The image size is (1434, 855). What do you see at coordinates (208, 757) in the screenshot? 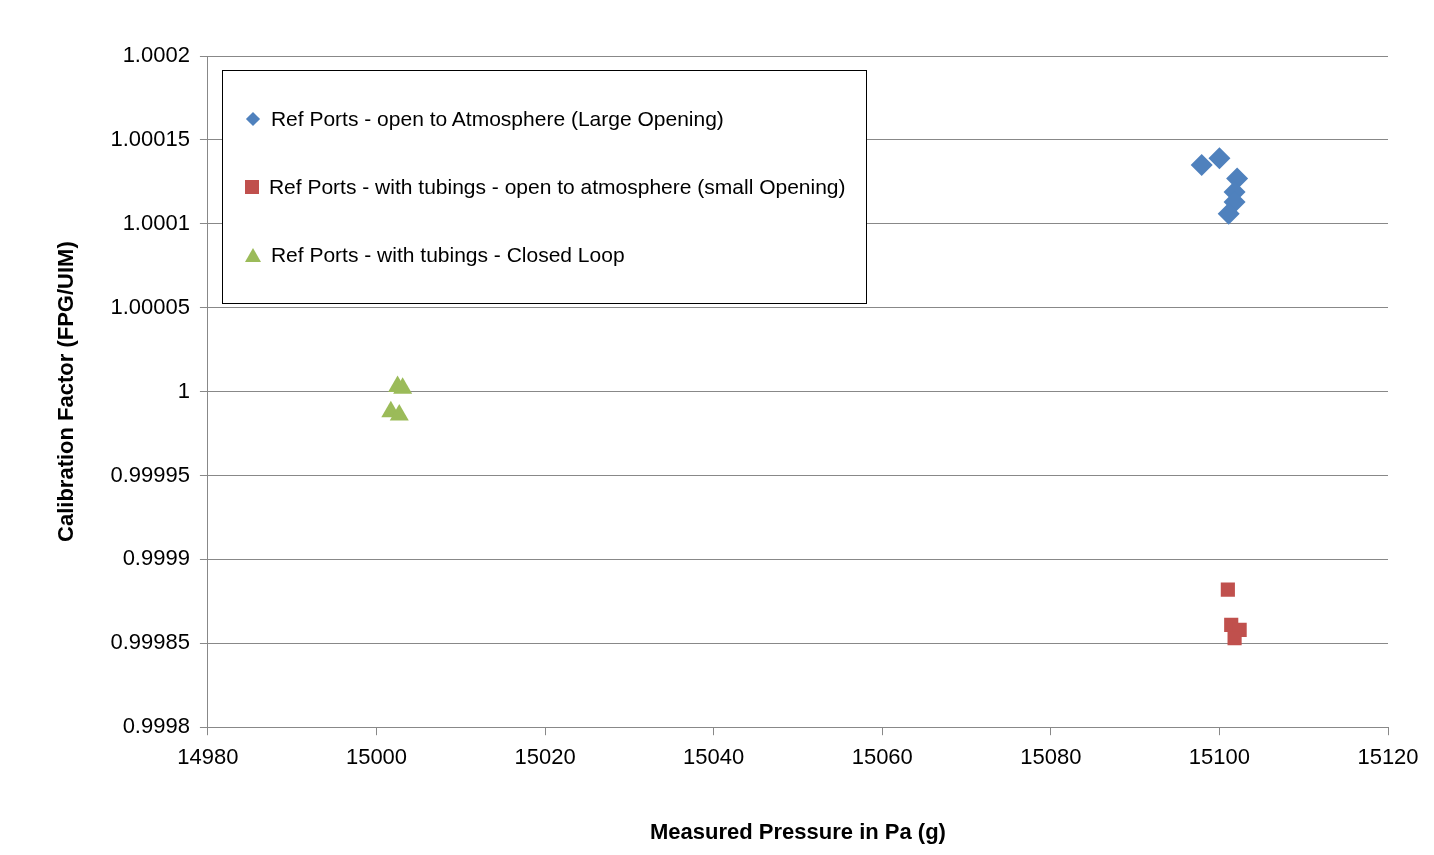
I see `x-tick-label: 14980` at bounding box center [208, 757].